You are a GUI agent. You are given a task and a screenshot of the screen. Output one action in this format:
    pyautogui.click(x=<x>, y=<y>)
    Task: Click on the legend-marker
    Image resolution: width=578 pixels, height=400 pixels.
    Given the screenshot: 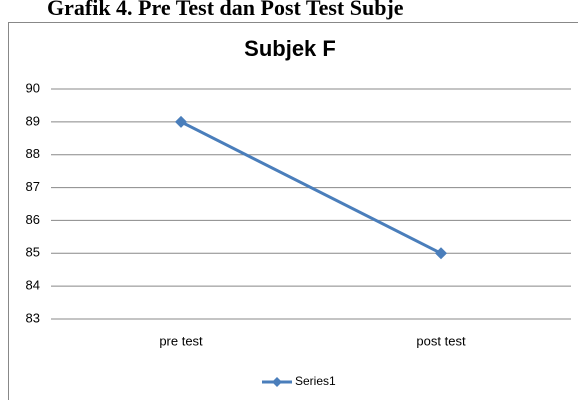 What is the action you would take?
    pyautogui.click(x=277, y=382)
    